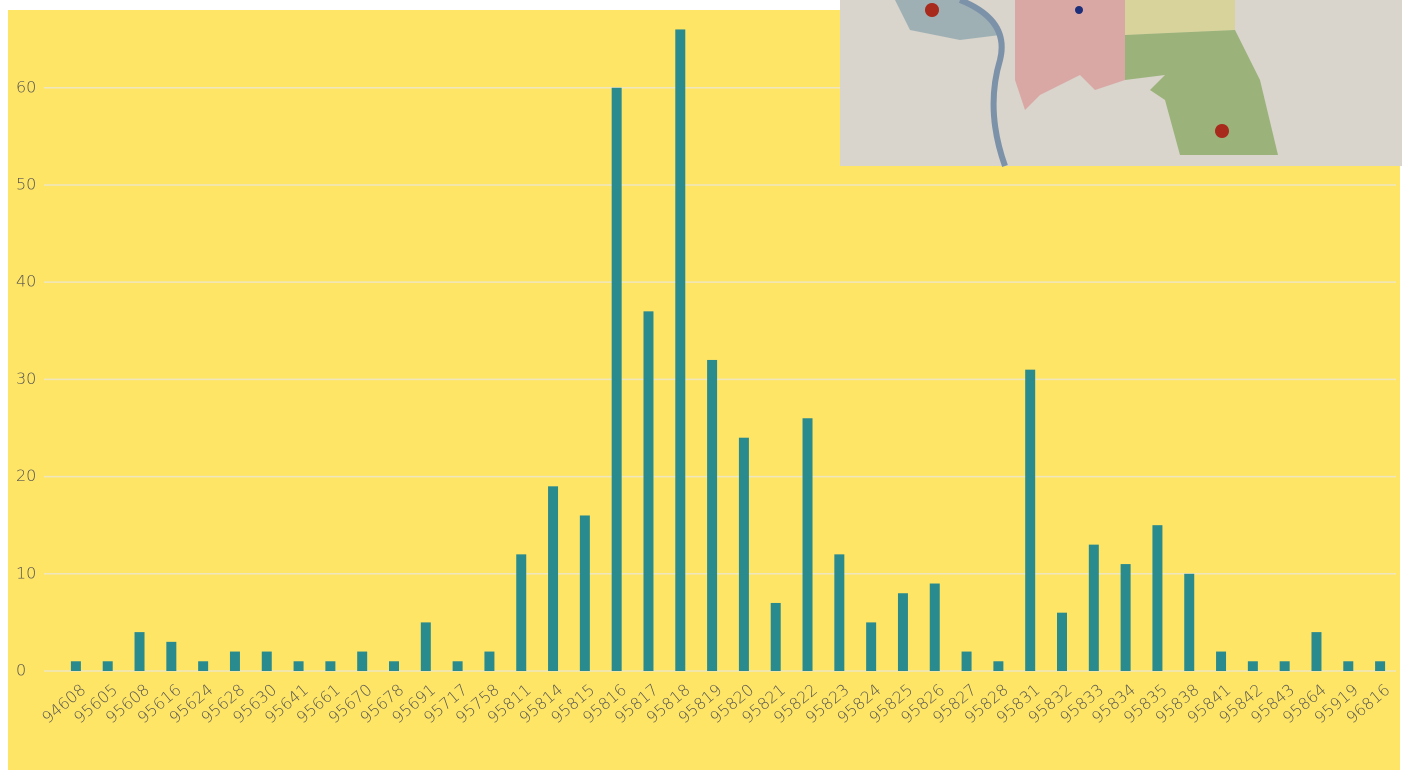 The height and width of the screenshot is (773, 1408). I want to click on y-tick-label: 0, so click(21, 670).